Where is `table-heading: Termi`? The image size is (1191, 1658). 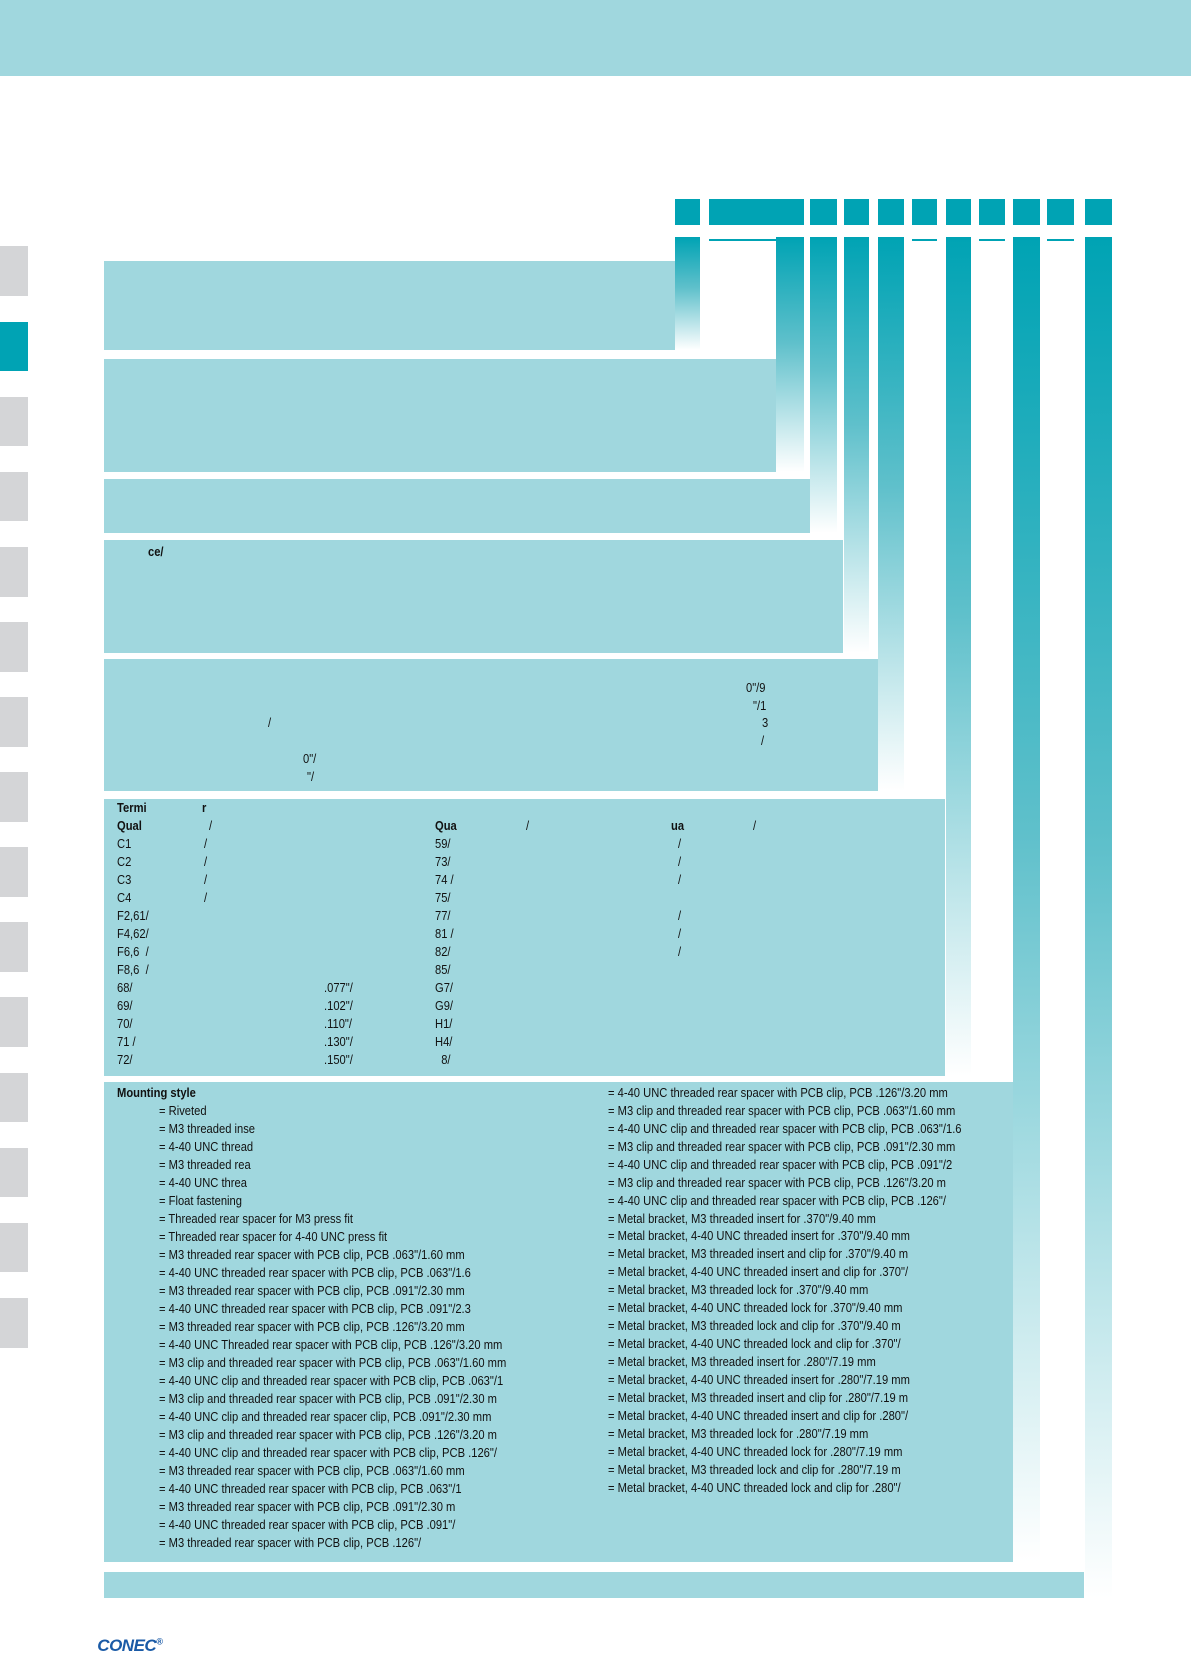 table-heading: Termi is located at coordinates (132, 808).